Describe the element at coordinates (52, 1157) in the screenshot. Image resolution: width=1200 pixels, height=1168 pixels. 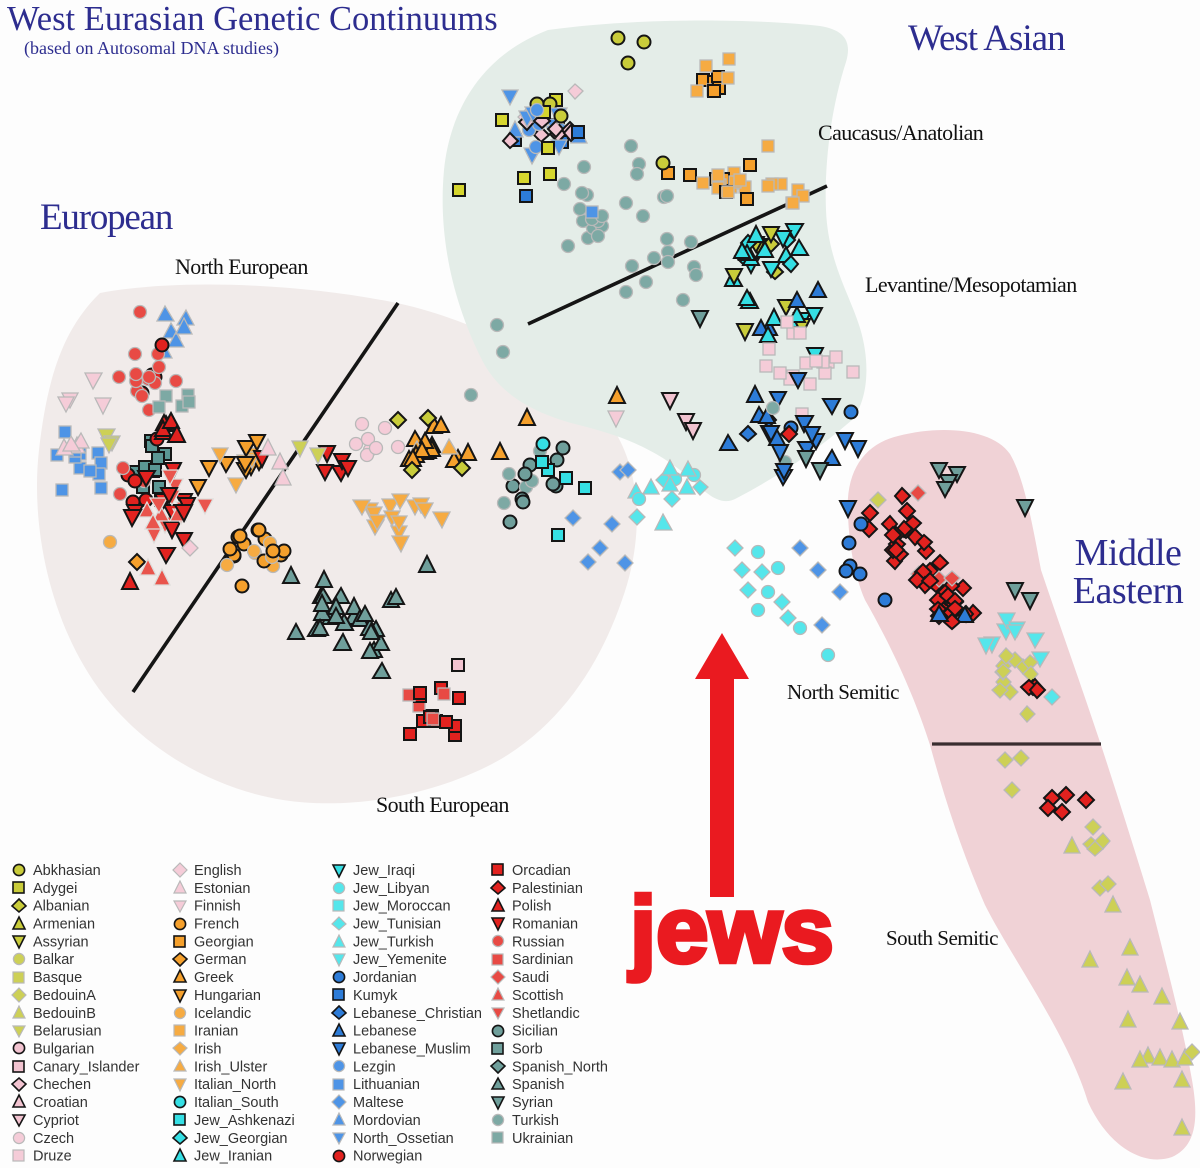
I see `svg-text: Druze` at that location.